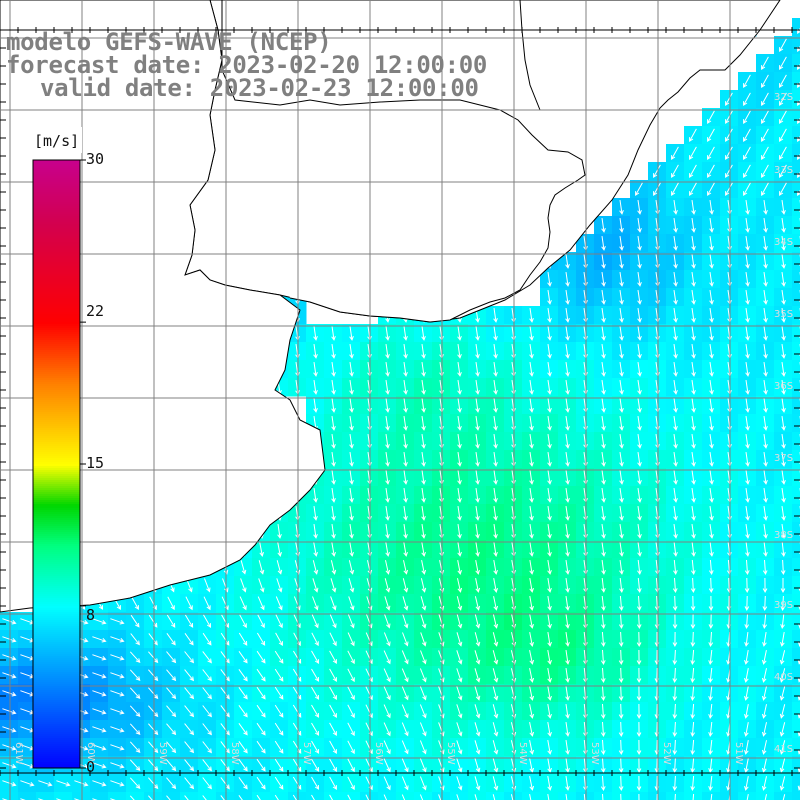 This screenshot has width=800, height=800. What do you see at coordinates (57, 448) in the screenshot?
I see `colorbar` at bounding box center [57, 448].